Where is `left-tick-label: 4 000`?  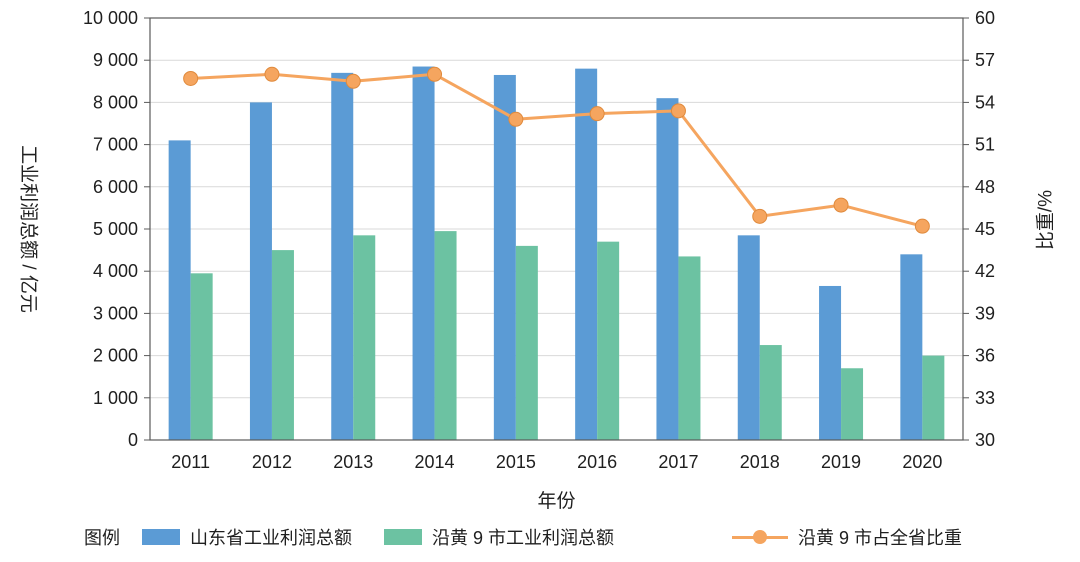 left-tick-label: 4 000 is located at coordinates (115, 271).